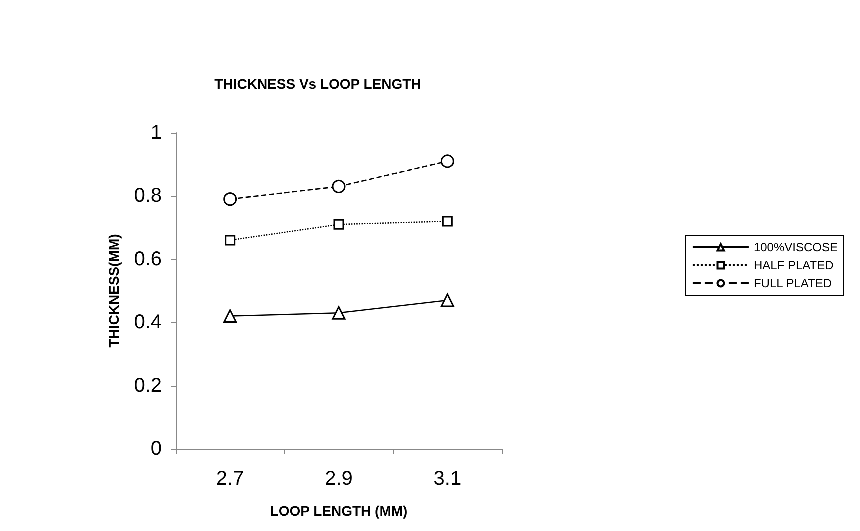 The image size is (860, 531). I want to click on y-tick-label: 0.4, so click(148, 323).